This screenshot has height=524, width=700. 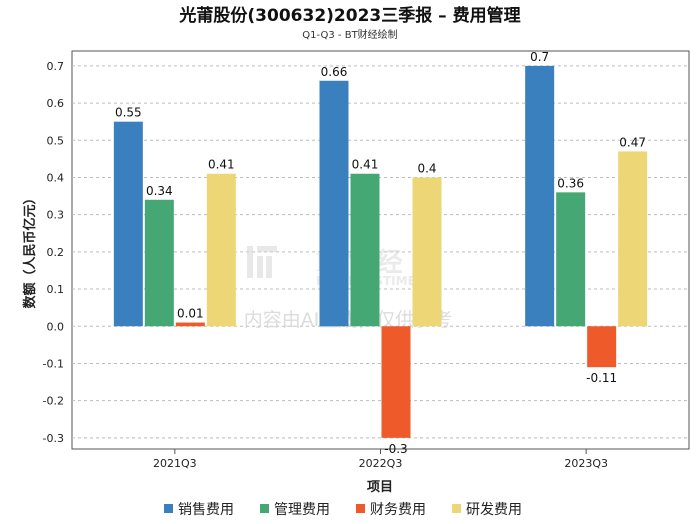 I want to click on y-tick-label: 0.3, so click(x=56, y=215).